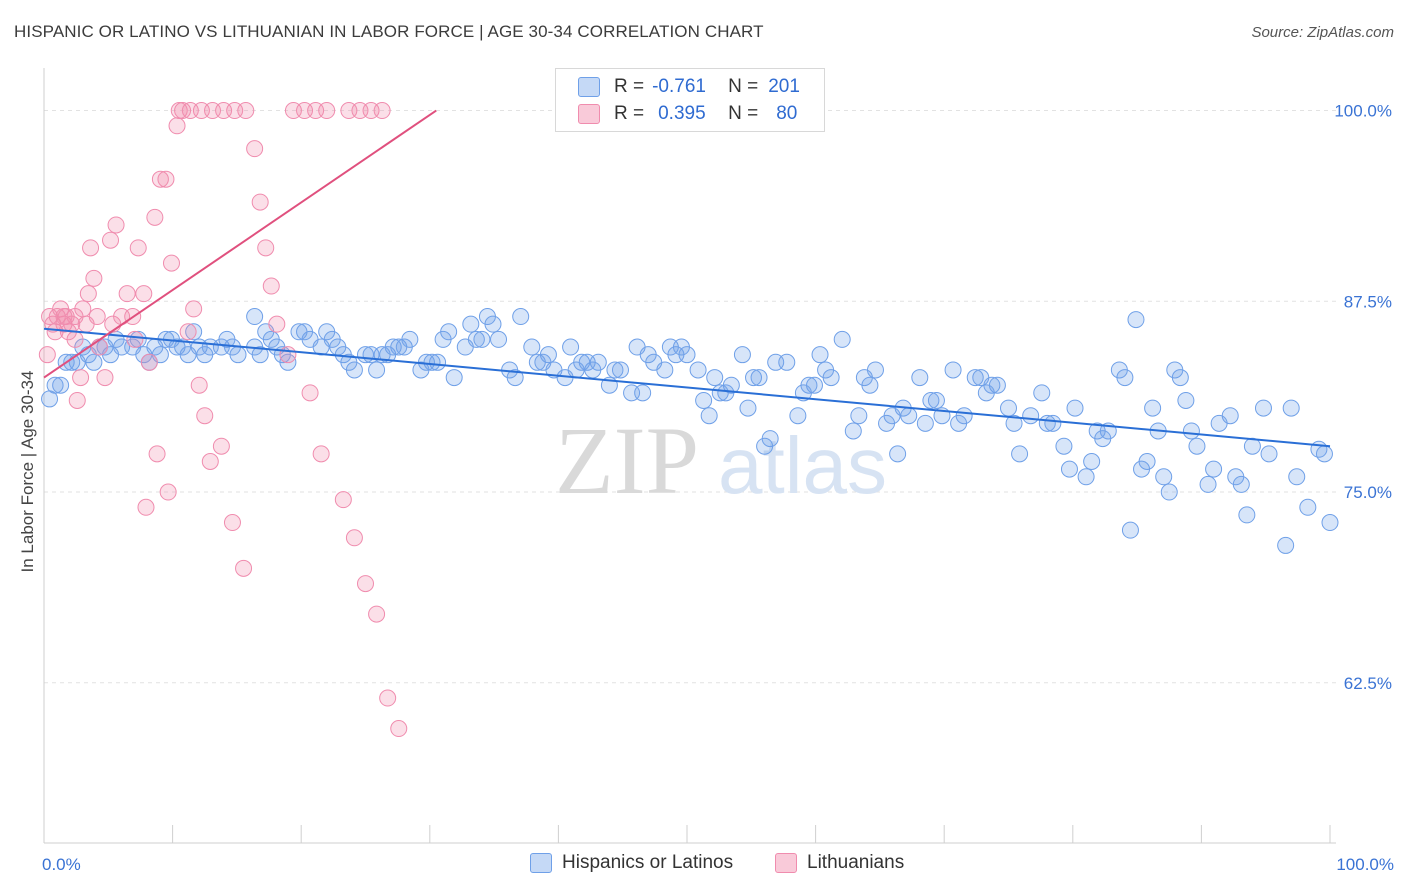 The image size is (1406, 892). Describe the element at coordinates (856, 862) in the screenshot. I see `bottom-legend-label-lithuanian: Lithuanians` at that location.